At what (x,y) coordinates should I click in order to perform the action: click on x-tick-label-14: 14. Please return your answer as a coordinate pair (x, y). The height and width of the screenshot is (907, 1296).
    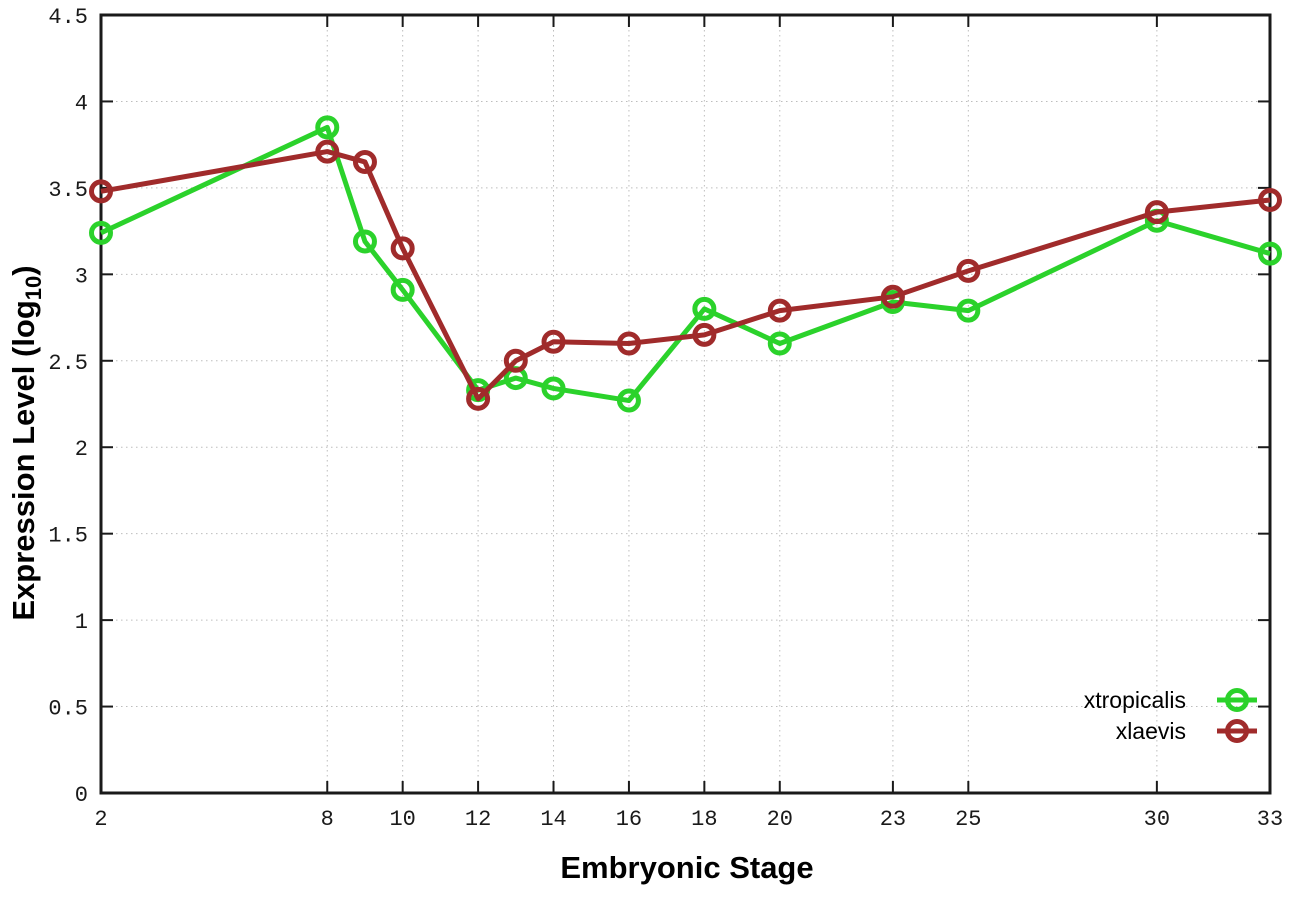
    Looking at the image, I should click on (553, 819).